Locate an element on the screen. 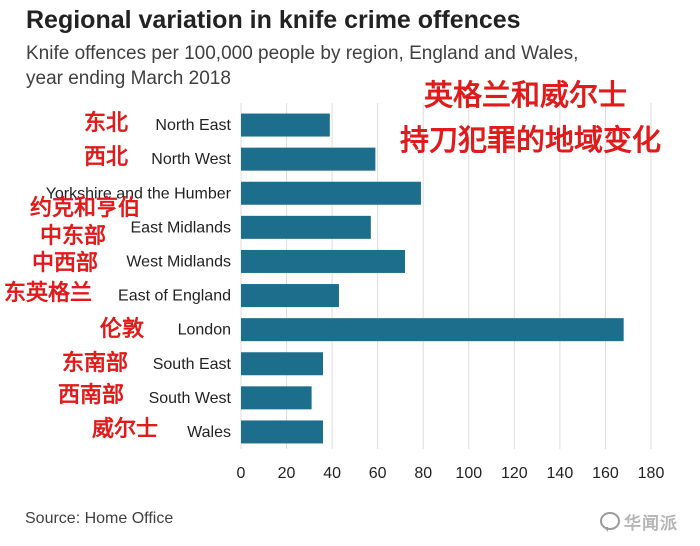  overlay-title-line-1: 英格兰和威尔士 is located at coordinates (526, 95).